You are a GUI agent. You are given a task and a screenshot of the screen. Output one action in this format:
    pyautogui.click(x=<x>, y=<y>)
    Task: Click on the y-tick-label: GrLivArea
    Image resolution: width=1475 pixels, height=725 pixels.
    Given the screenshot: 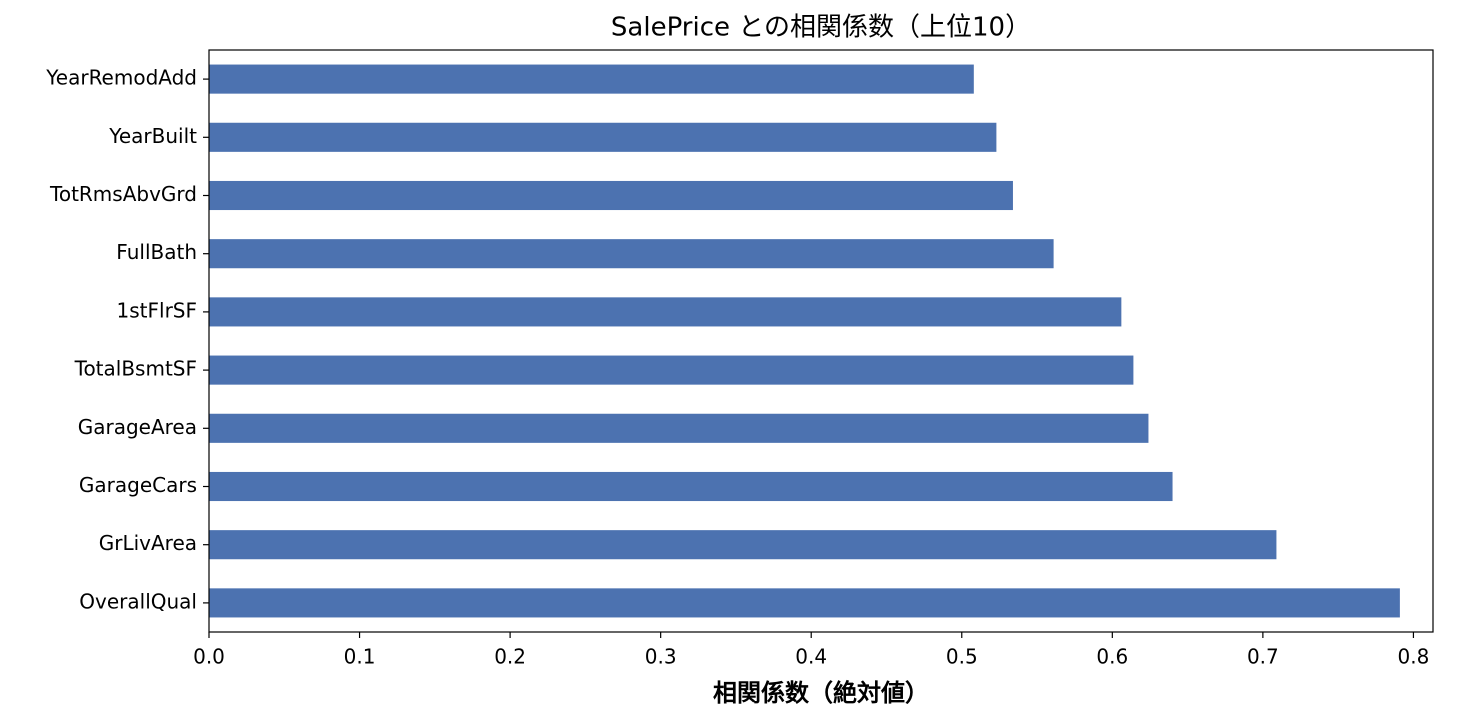 What is the action you would take?
    pyautogui.click(x=148, y=543)
    